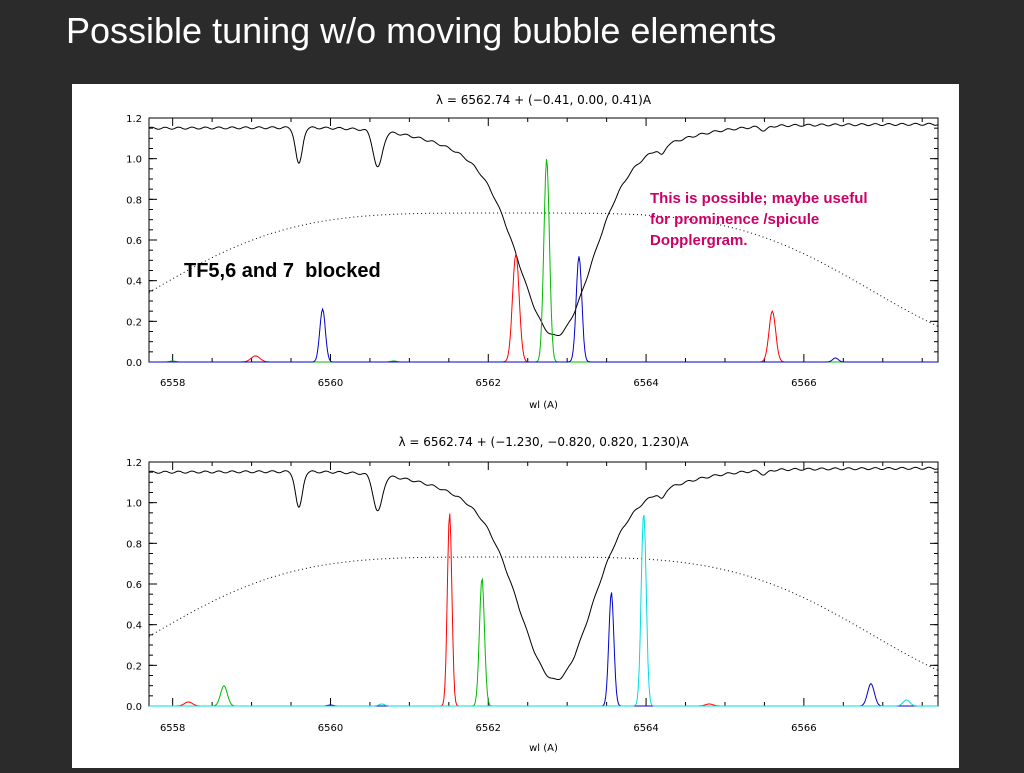 This screenshot has height=773, width=1024. I want to click on chart-1-xtick-label-6566: 6566, so click(803, 383).